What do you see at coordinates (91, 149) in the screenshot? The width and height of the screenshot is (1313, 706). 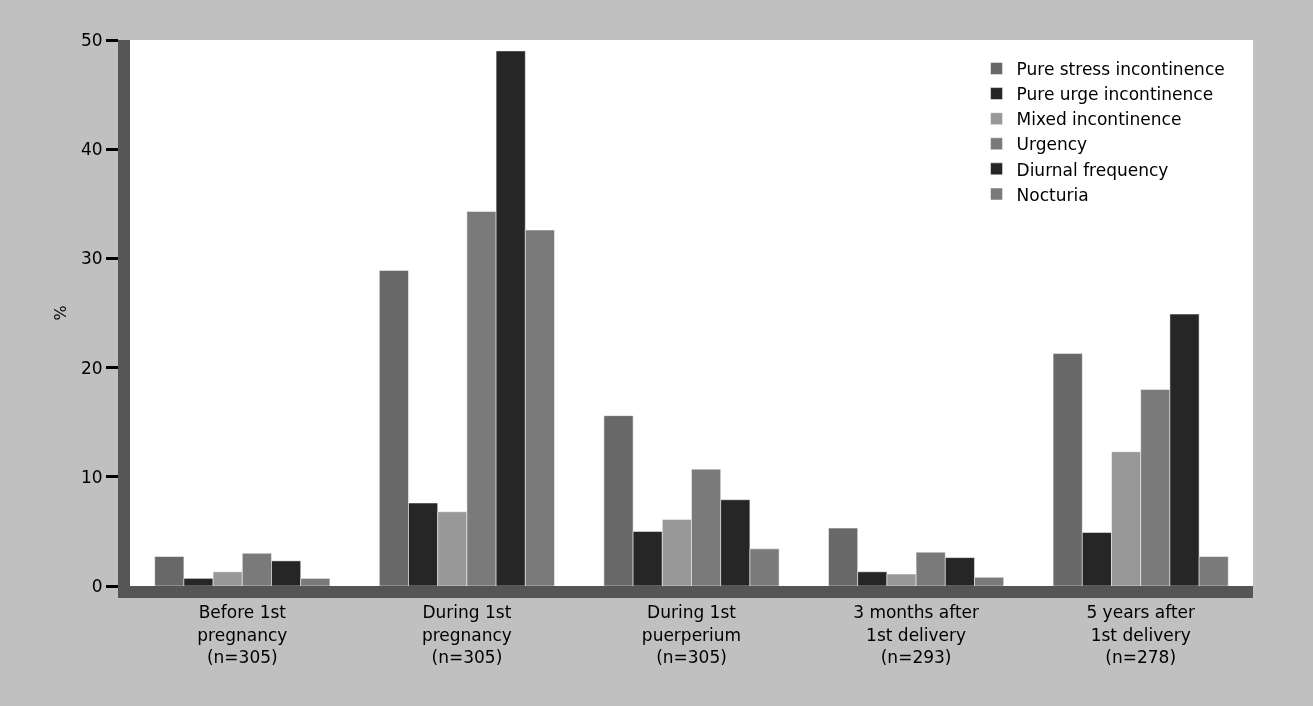 I see `y-tick-label: 40` at bounding box center [91, 149].